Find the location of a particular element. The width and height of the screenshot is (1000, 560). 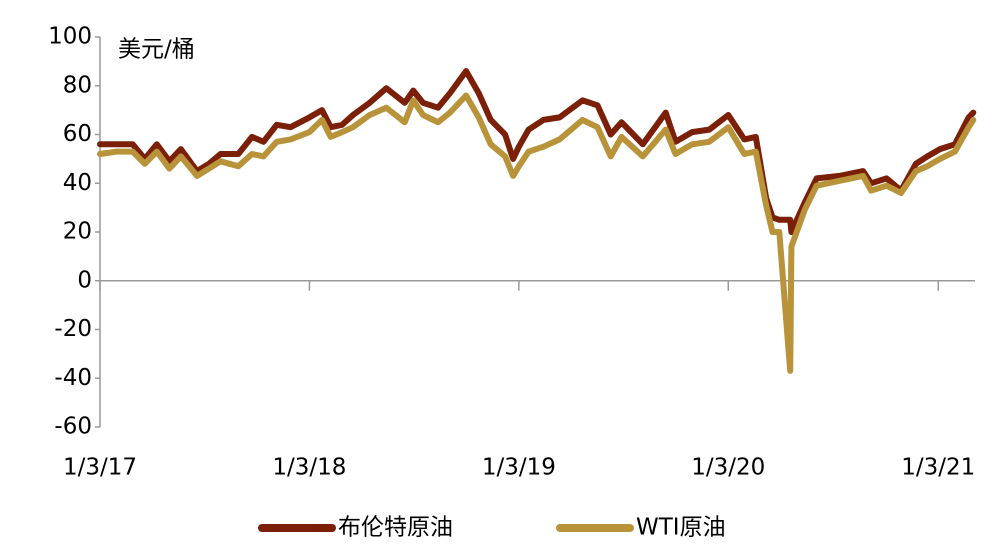

x-tick-label: 1/3/21 is located at coordinates (938, 468).